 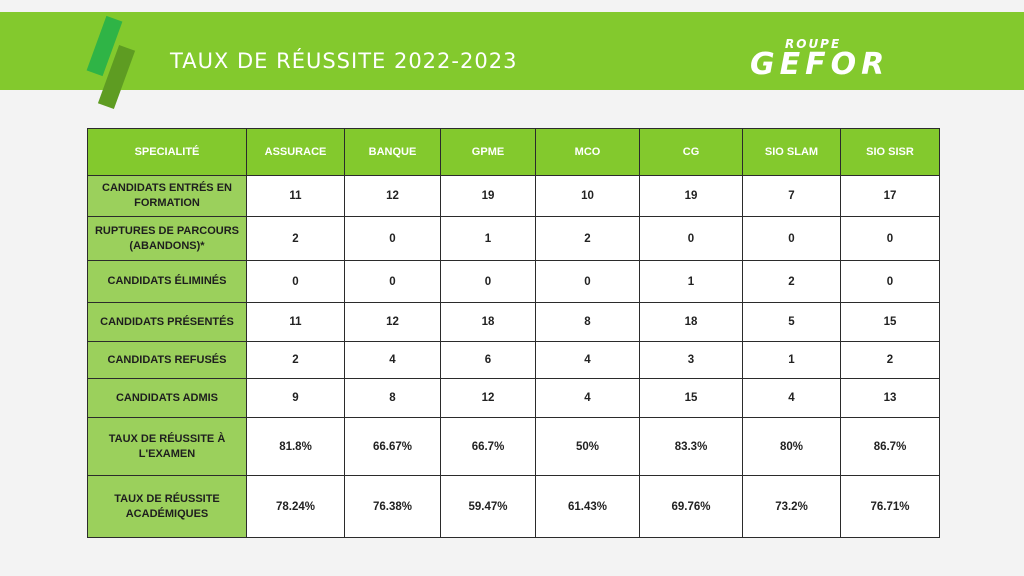 What do you see at coordinates (488, 152) in the screenshot?
I see `column-header: GPME` at bounding box center [488, 152].